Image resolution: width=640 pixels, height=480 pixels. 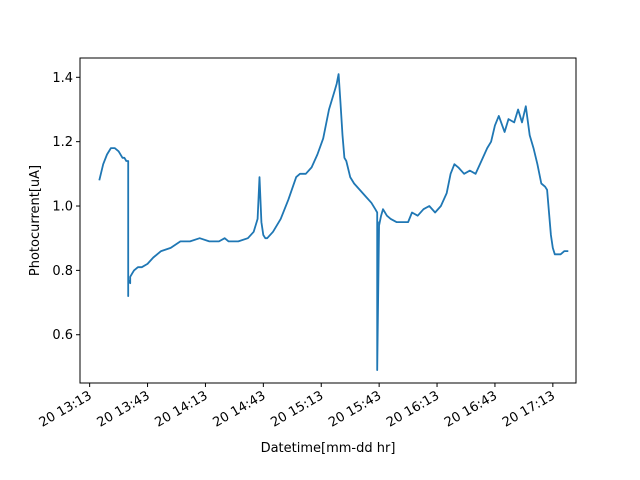 What do you see at coordinates (62, 78) in the screenshot?
I see `y-tick-label: 1.4` at bounding box center [62, 78].